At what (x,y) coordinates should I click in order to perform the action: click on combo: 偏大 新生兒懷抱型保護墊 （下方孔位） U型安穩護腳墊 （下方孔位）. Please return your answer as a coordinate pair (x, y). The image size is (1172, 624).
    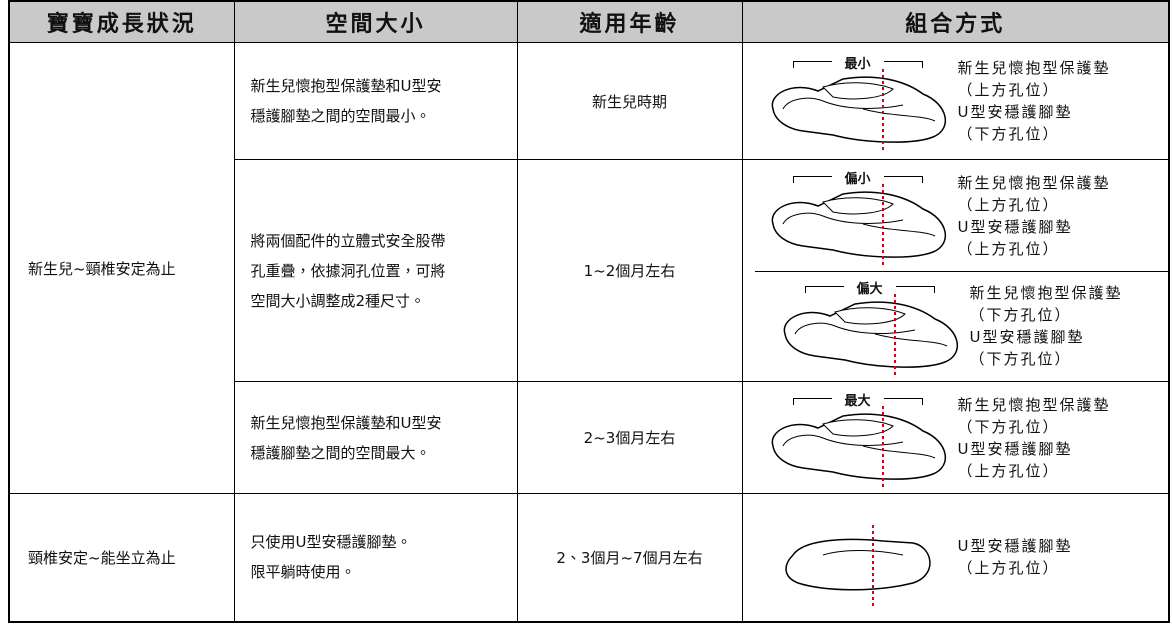
    Looking at the image, I should click on (961, 325).